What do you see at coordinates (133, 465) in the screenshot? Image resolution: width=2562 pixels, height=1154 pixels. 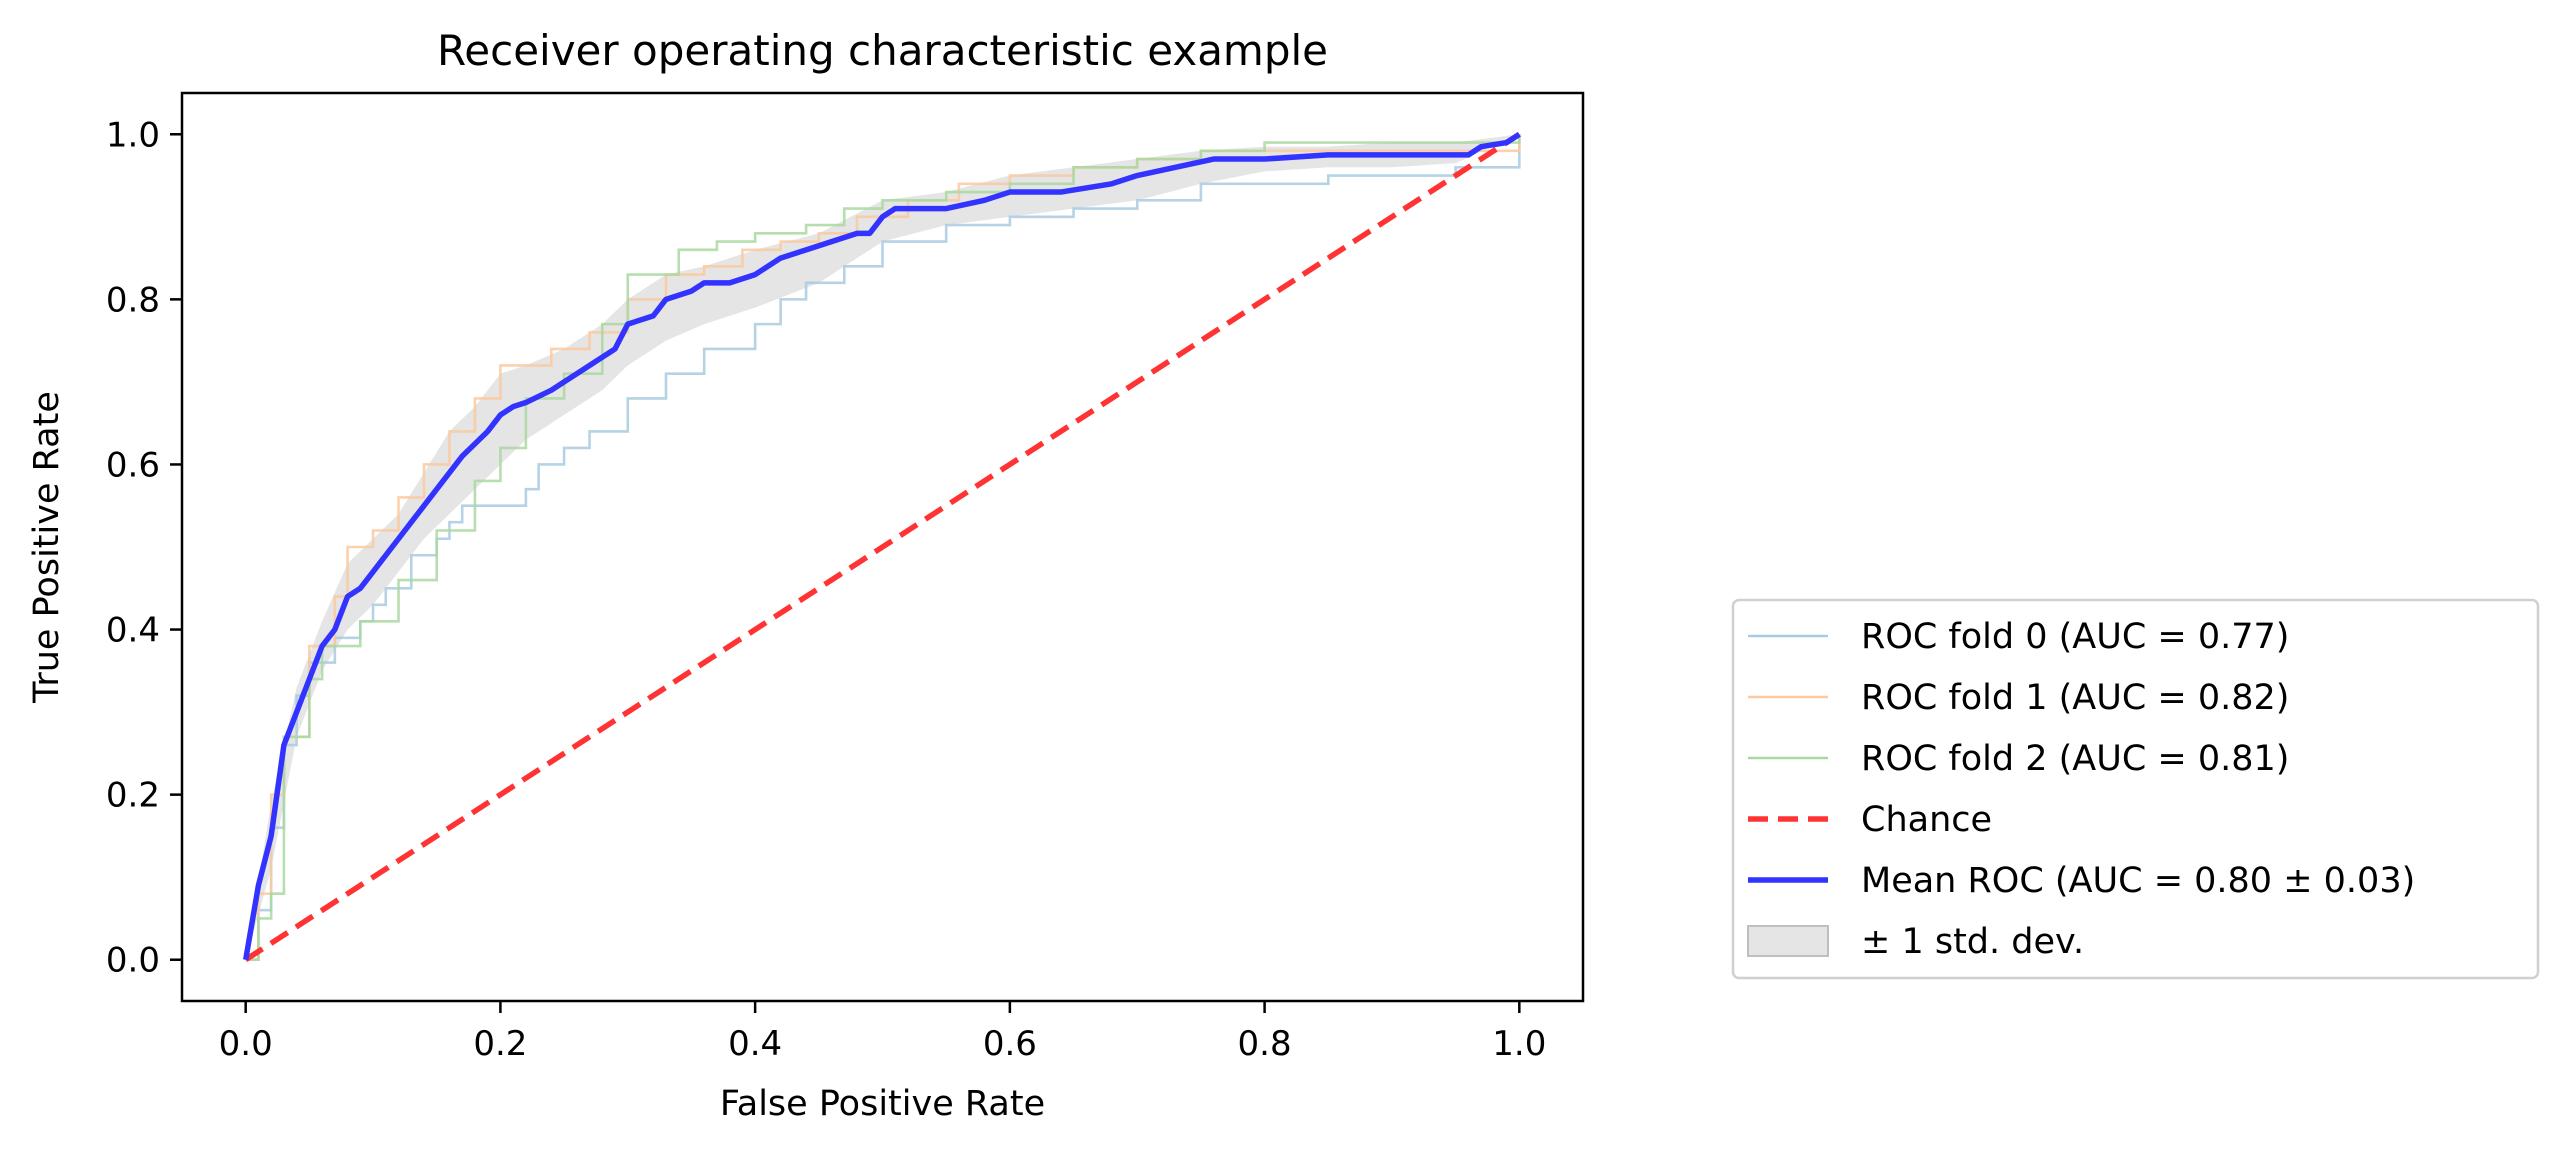 I see `y-tick-label: 0.6` at bounding box center [133, 465].